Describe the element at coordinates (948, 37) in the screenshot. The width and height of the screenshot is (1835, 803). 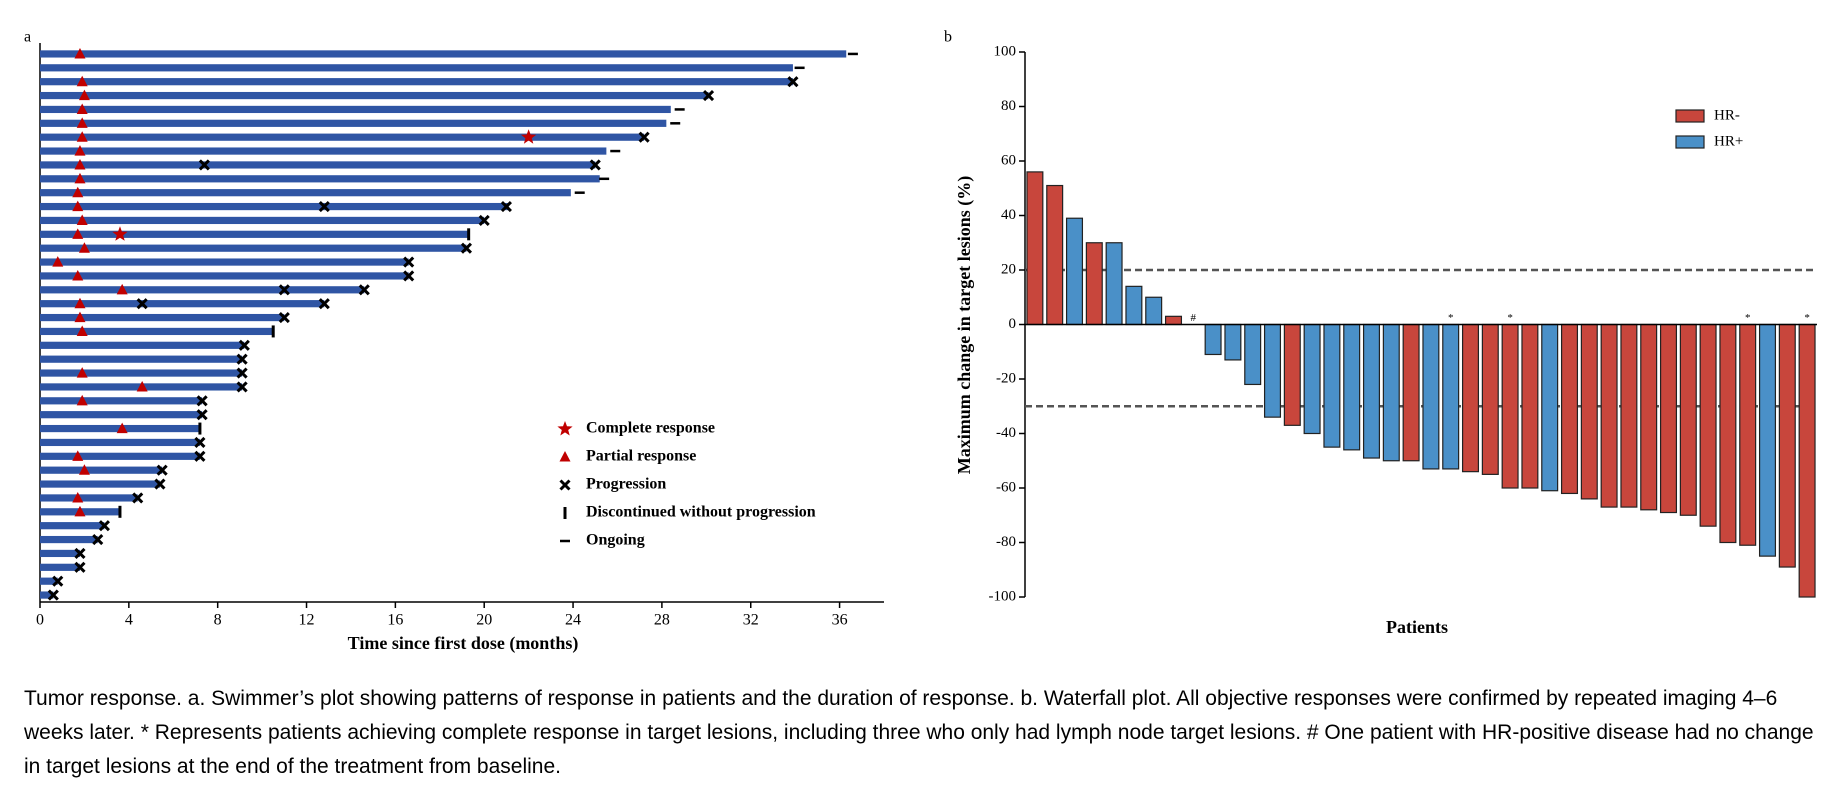
I see `panel-label: b` at that location.